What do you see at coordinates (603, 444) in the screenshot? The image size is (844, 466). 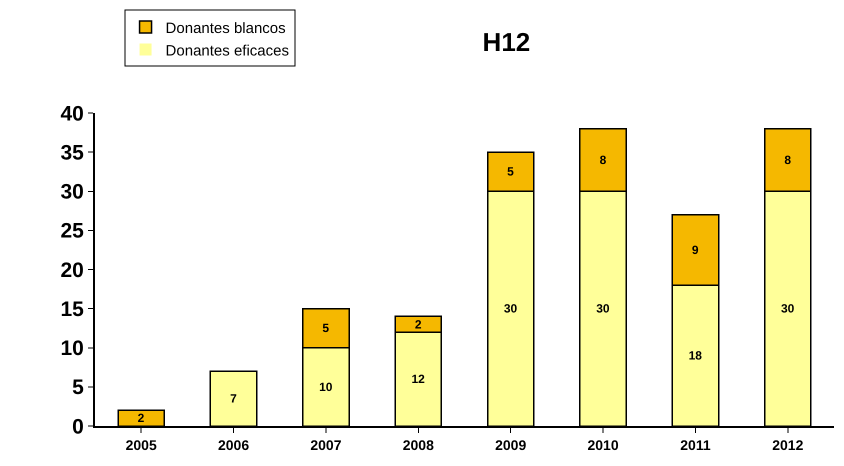 I see `x-tick-label: 2010` at bounding box center [603, 444].